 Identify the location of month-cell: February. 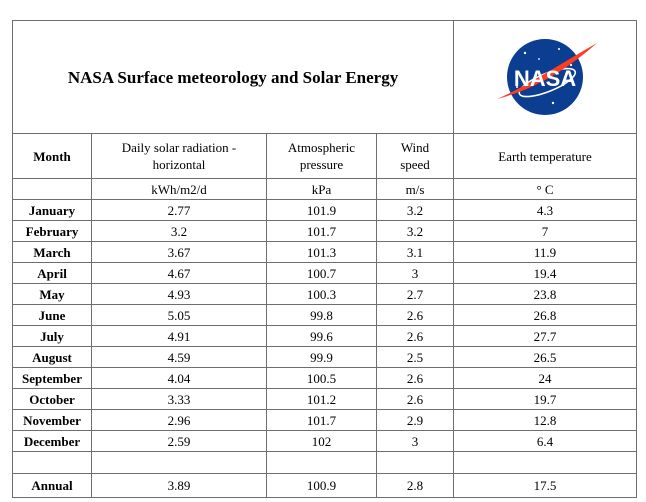
(52, 231).